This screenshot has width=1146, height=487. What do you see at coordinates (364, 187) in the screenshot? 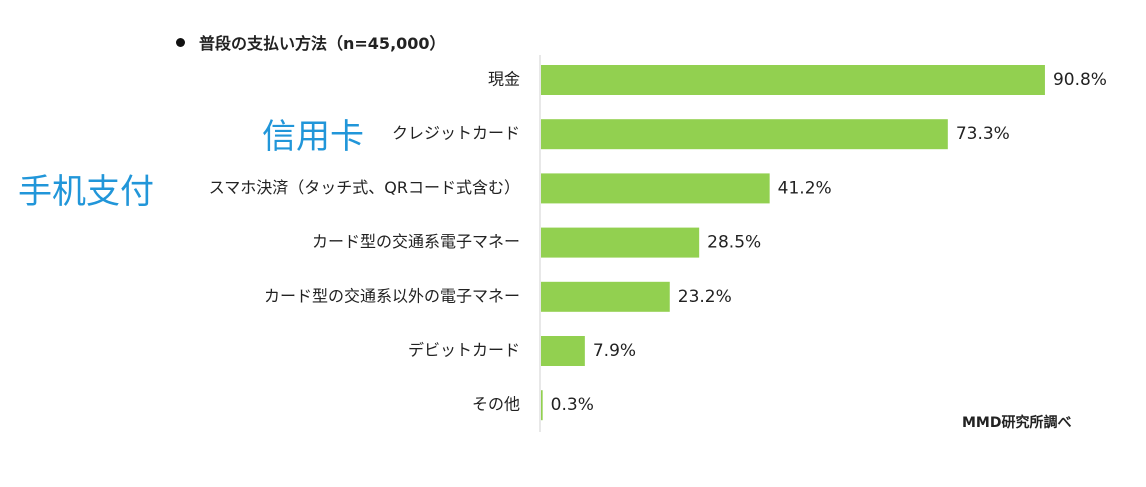
I see `category-label: スマホ決済（タッチ式、QRコード式含む）` at bounding box center [364, 187].